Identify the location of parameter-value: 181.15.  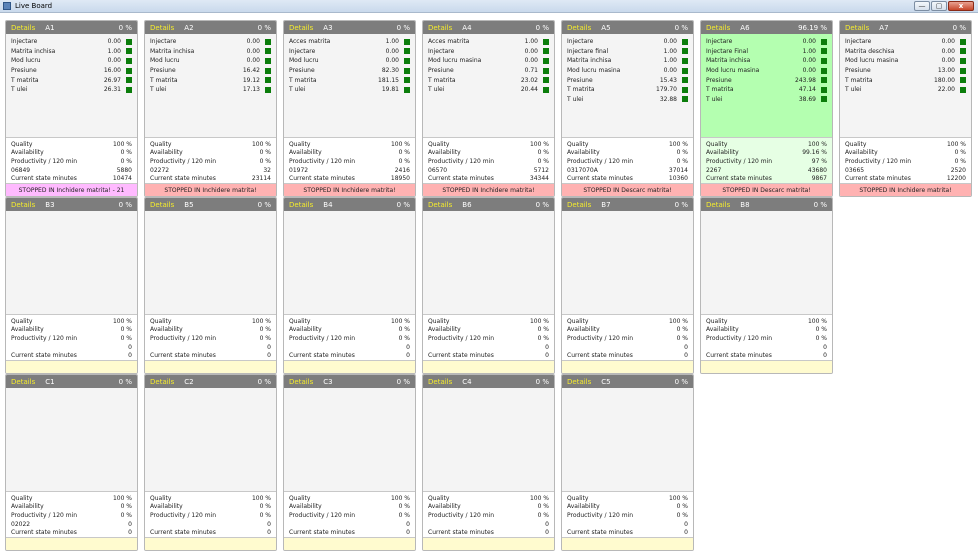
(388, 80).